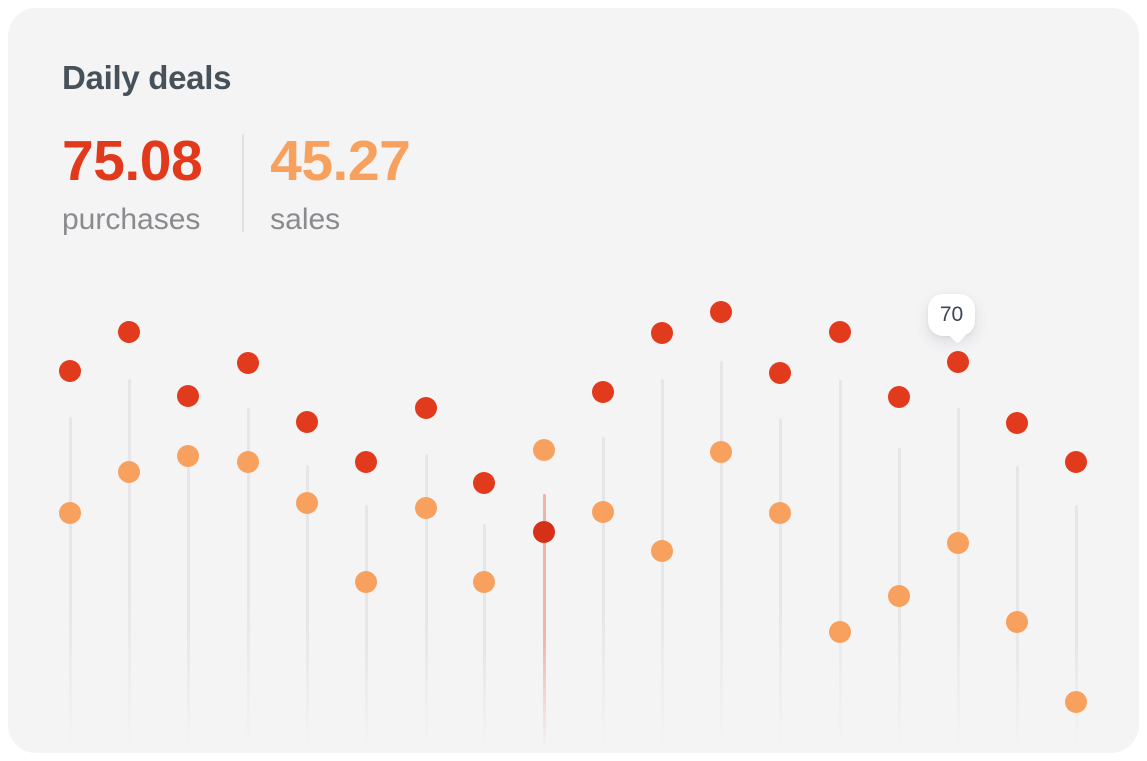  I want to click on sales-stat: 45.27 sales, so click(340, 183).